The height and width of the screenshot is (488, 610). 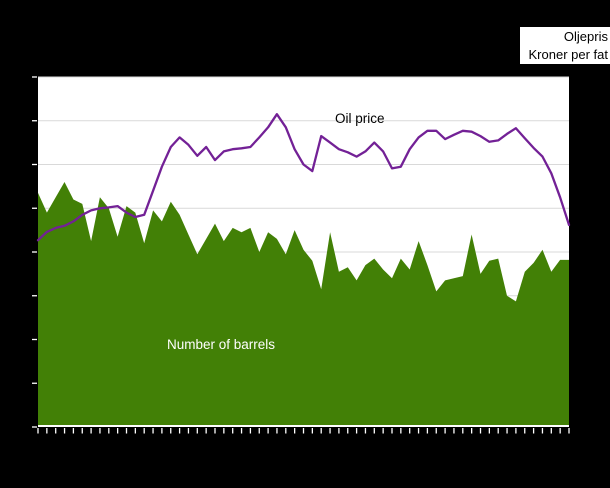 What do you see at coordinates (568, 54) in the screenshot?
I see `legend-subtitle: Kroner per fat` at bounding box center [568, 54].